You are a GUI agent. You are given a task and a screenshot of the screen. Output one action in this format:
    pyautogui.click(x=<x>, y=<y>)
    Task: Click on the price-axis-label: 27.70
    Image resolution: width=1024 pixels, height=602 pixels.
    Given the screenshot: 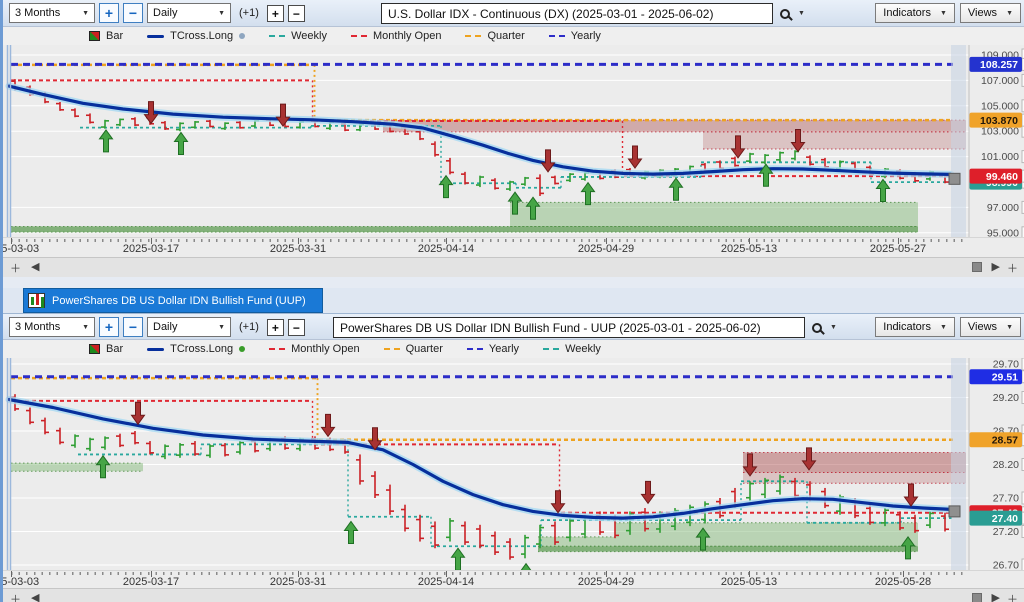 What is the action you would take?
    pyautogui.click(x=1006, y=499)
    